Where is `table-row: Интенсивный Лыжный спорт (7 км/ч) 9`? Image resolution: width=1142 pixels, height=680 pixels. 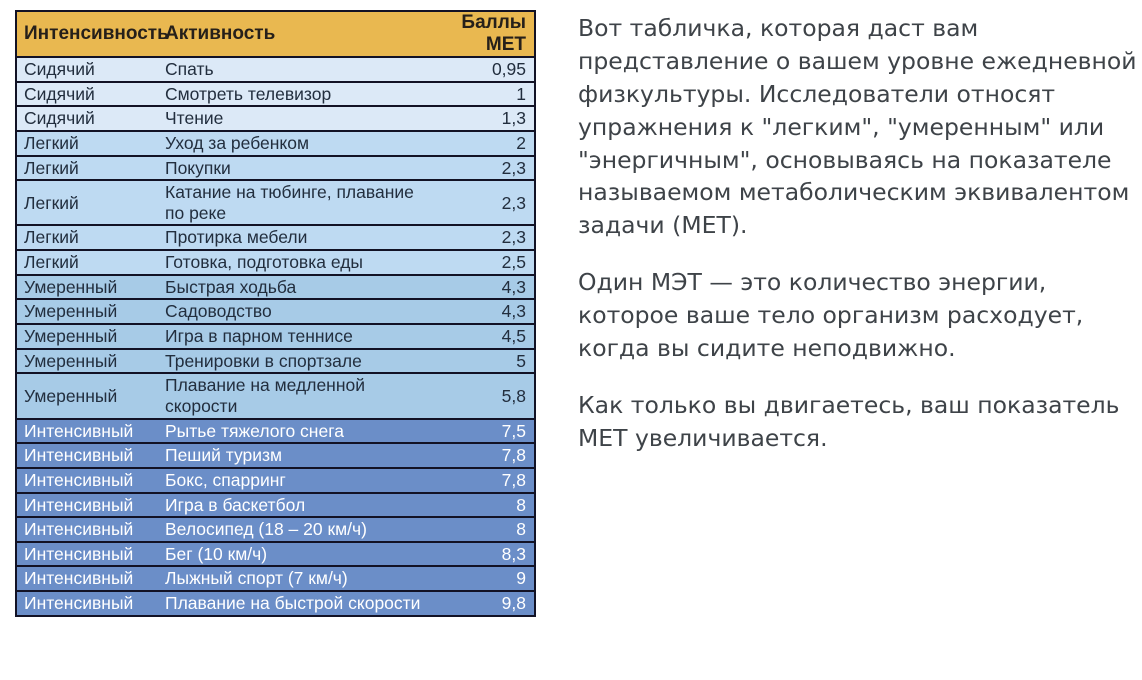 table-row: Интенсивный Лыжный спорт (7 км/ч) 9 is located at coordinates (275, 578).